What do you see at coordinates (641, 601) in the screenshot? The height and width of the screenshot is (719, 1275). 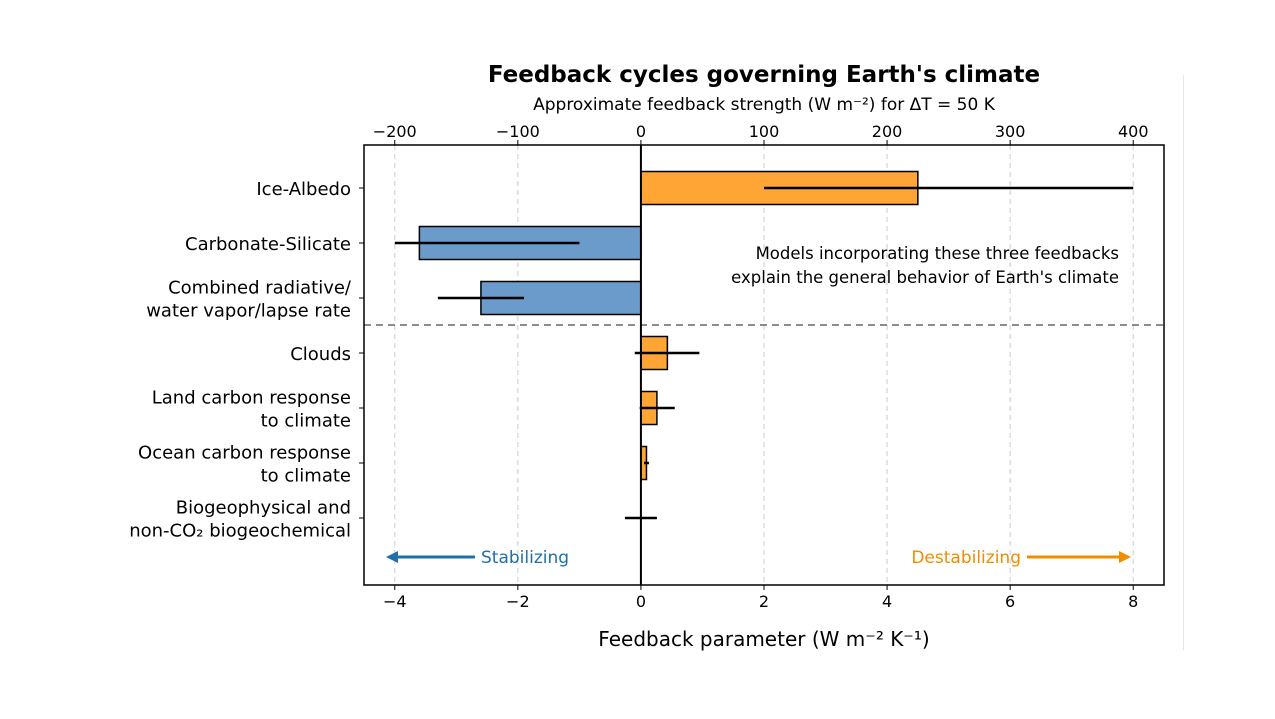 I see `x-tick-label: 0` at bounding box center [641, 601].